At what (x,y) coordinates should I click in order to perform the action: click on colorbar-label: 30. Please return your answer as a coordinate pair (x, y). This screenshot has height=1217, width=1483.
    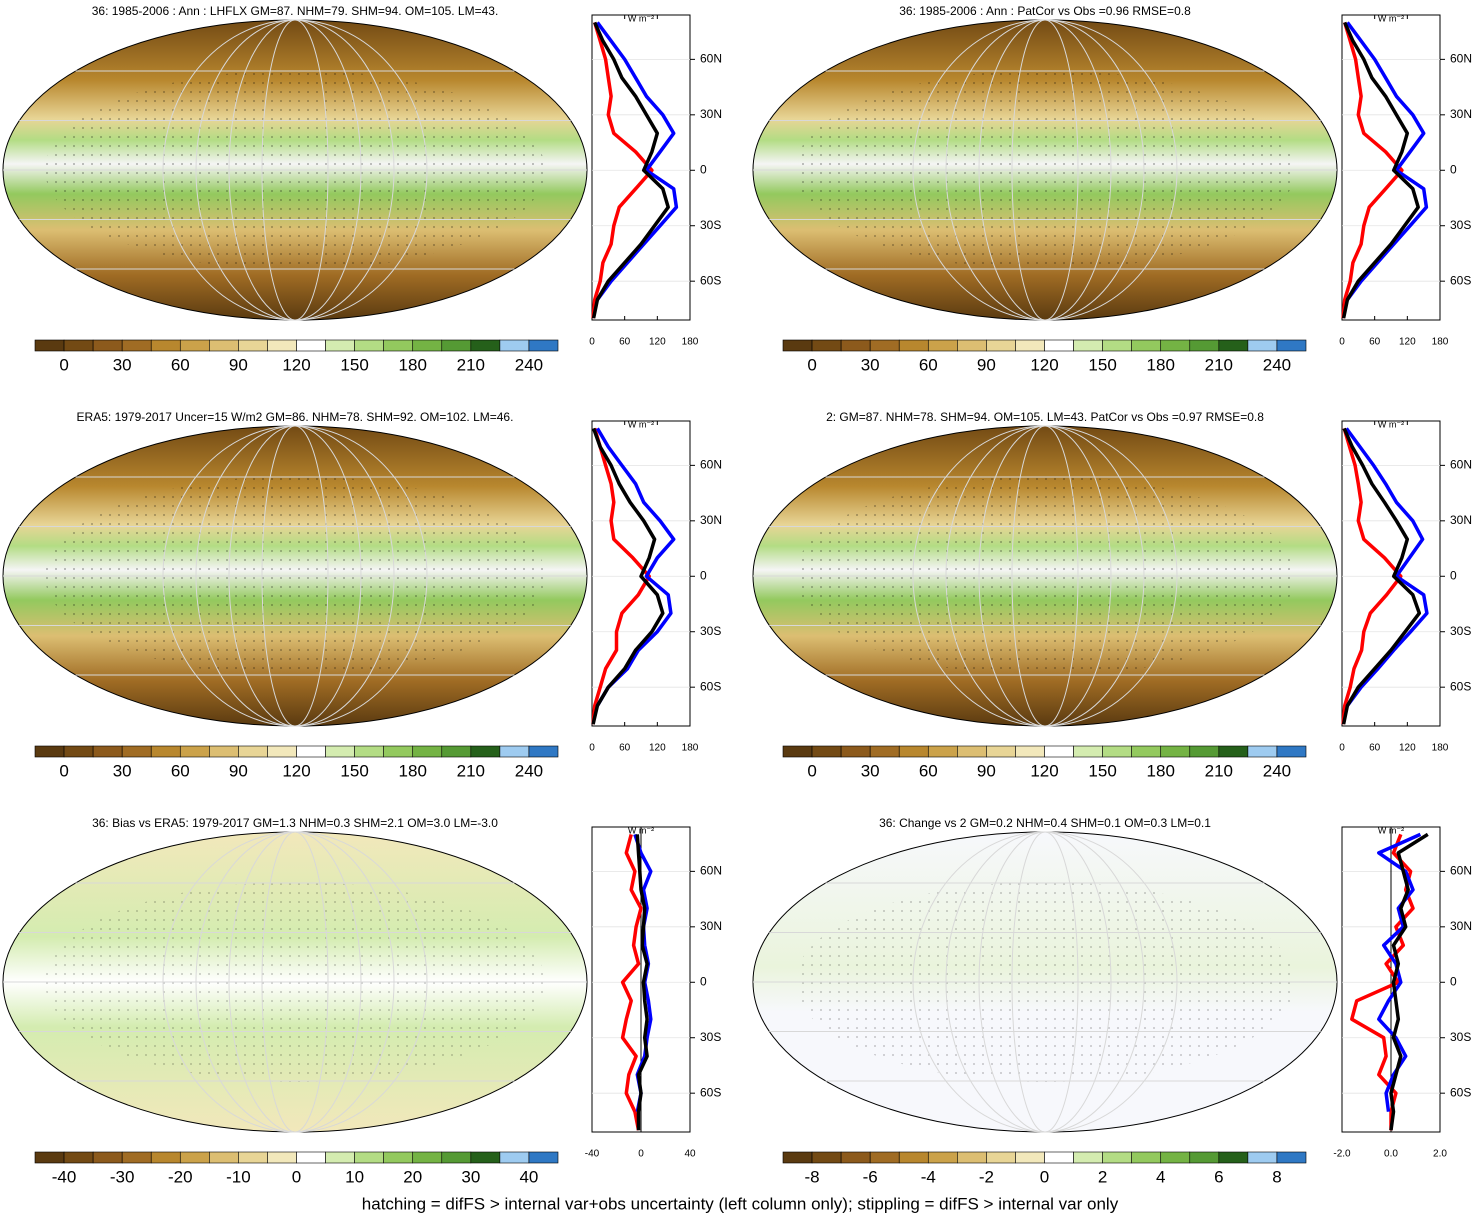
    Looking at the image, I should click on (470, 1176).